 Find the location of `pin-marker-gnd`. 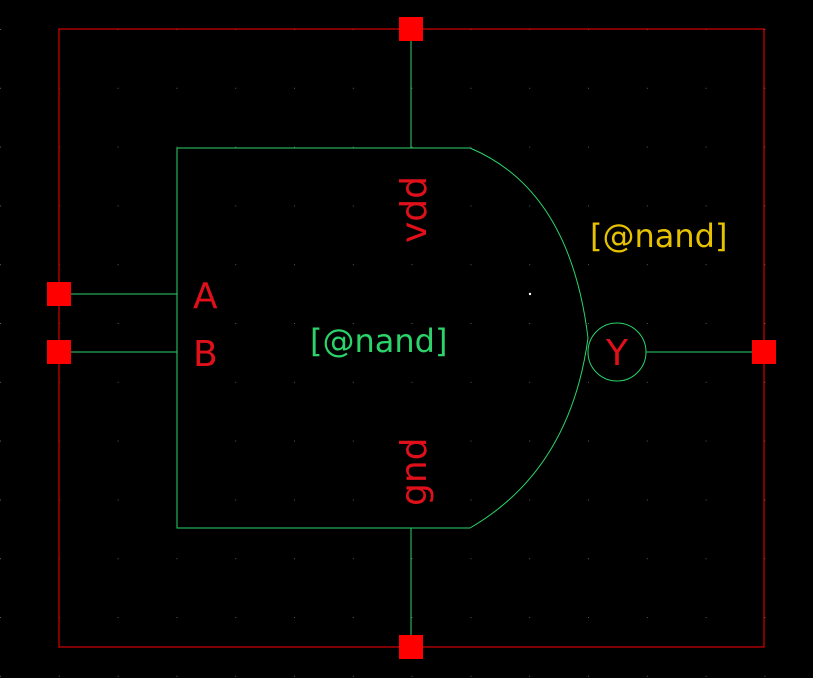

pin-marker-gnd is located at coordinates (411, 647).